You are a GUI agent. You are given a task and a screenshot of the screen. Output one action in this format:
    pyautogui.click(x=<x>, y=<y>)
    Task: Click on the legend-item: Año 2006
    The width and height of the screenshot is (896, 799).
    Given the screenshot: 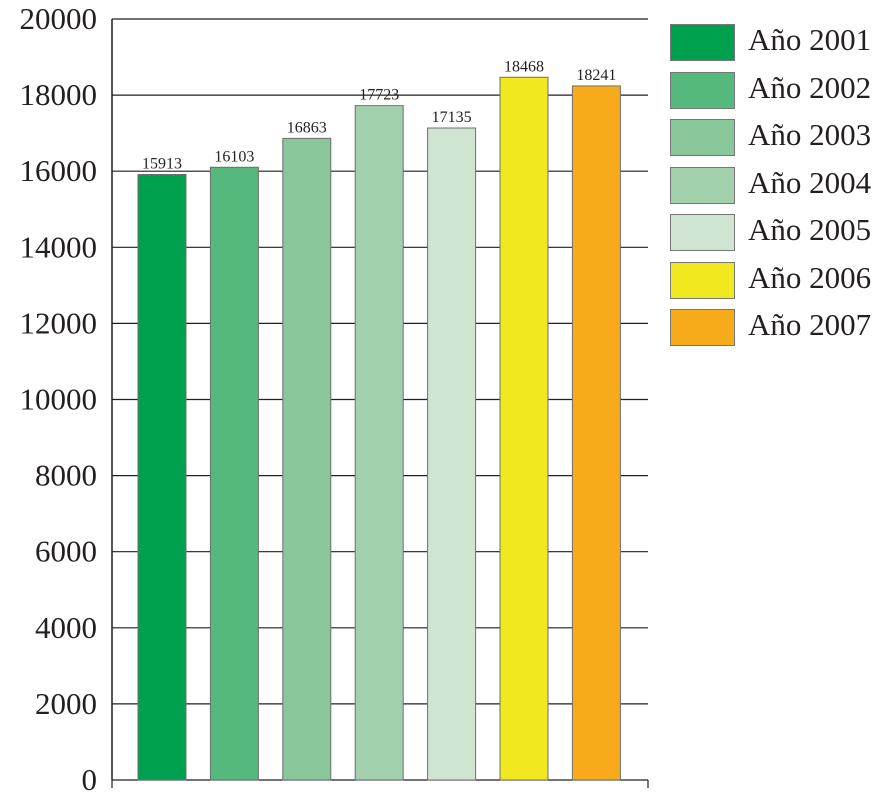 What is the action you would take?
    pyautogui.click(x=783, y=279)
    